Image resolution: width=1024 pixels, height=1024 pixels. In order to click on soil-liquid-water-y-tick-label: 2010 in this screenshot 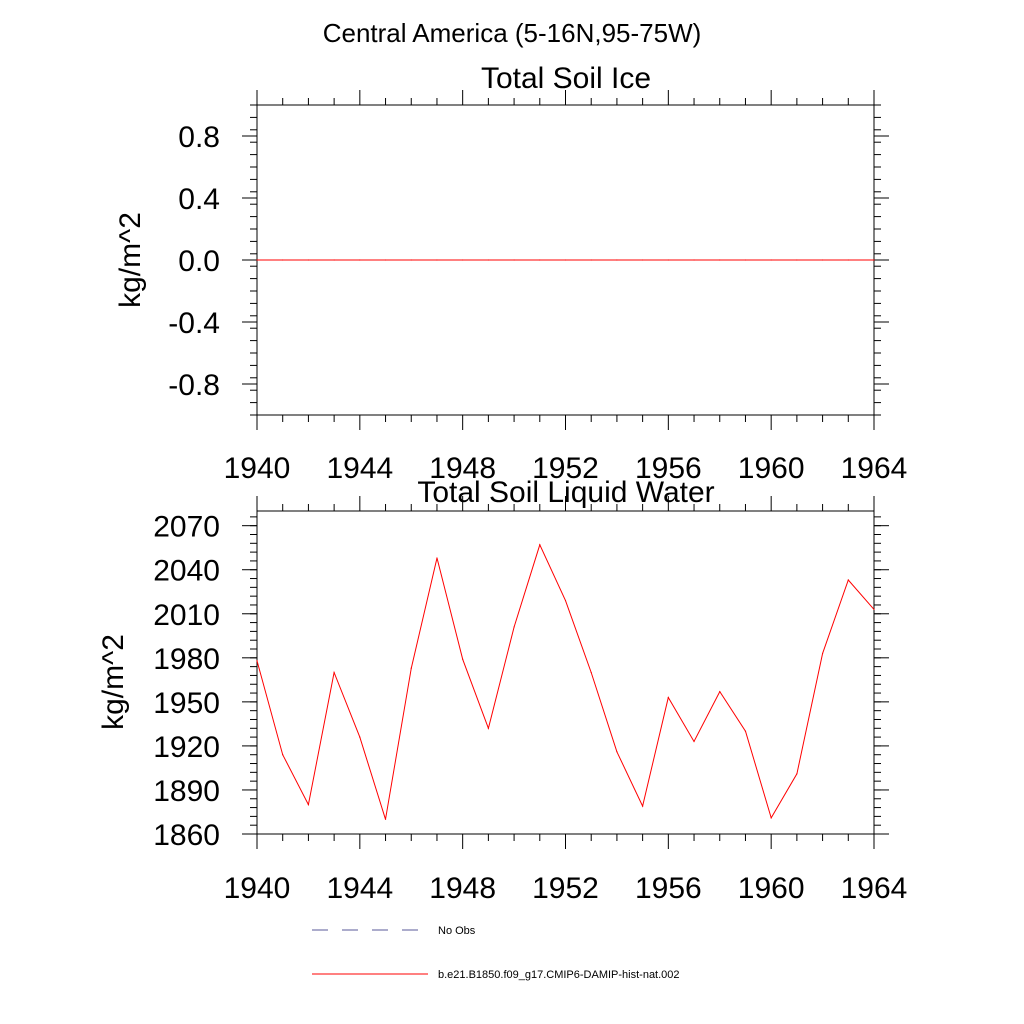, I will do `click(186, 615)`.